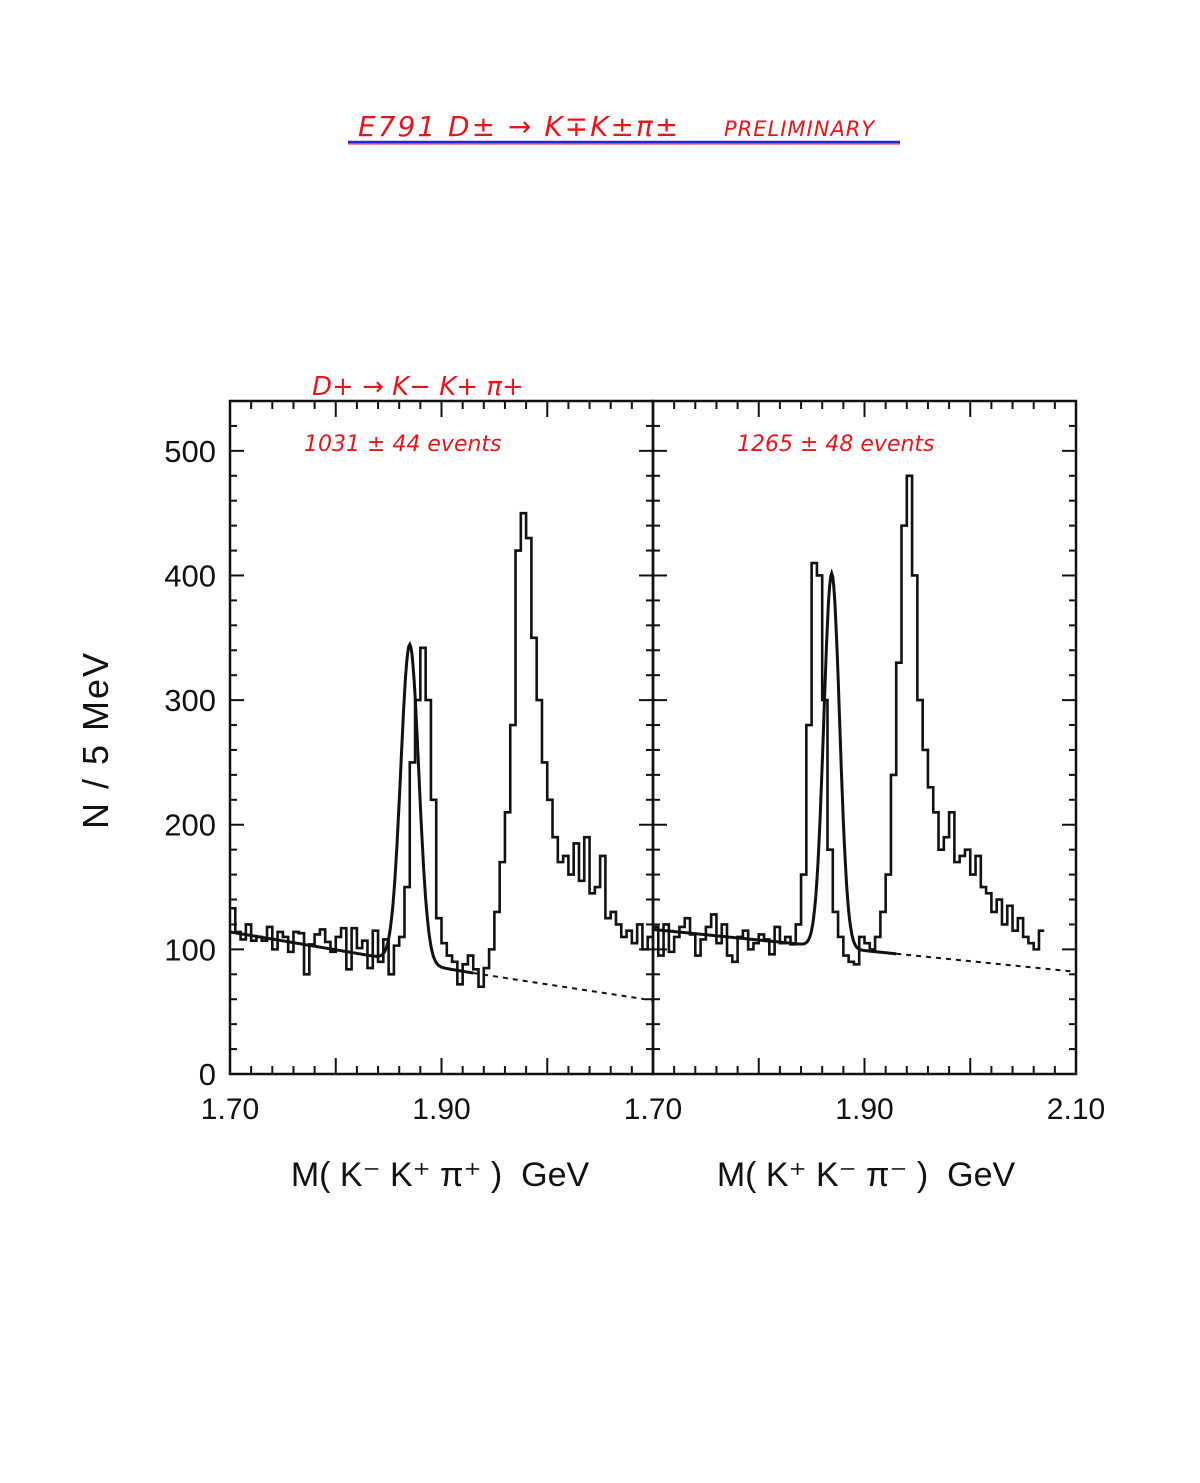 Image resolution: width=1200 pixels, height=1483 pixels. I want to click on right-events-annotation: 1265 ± 48 events, so click(836, 444).